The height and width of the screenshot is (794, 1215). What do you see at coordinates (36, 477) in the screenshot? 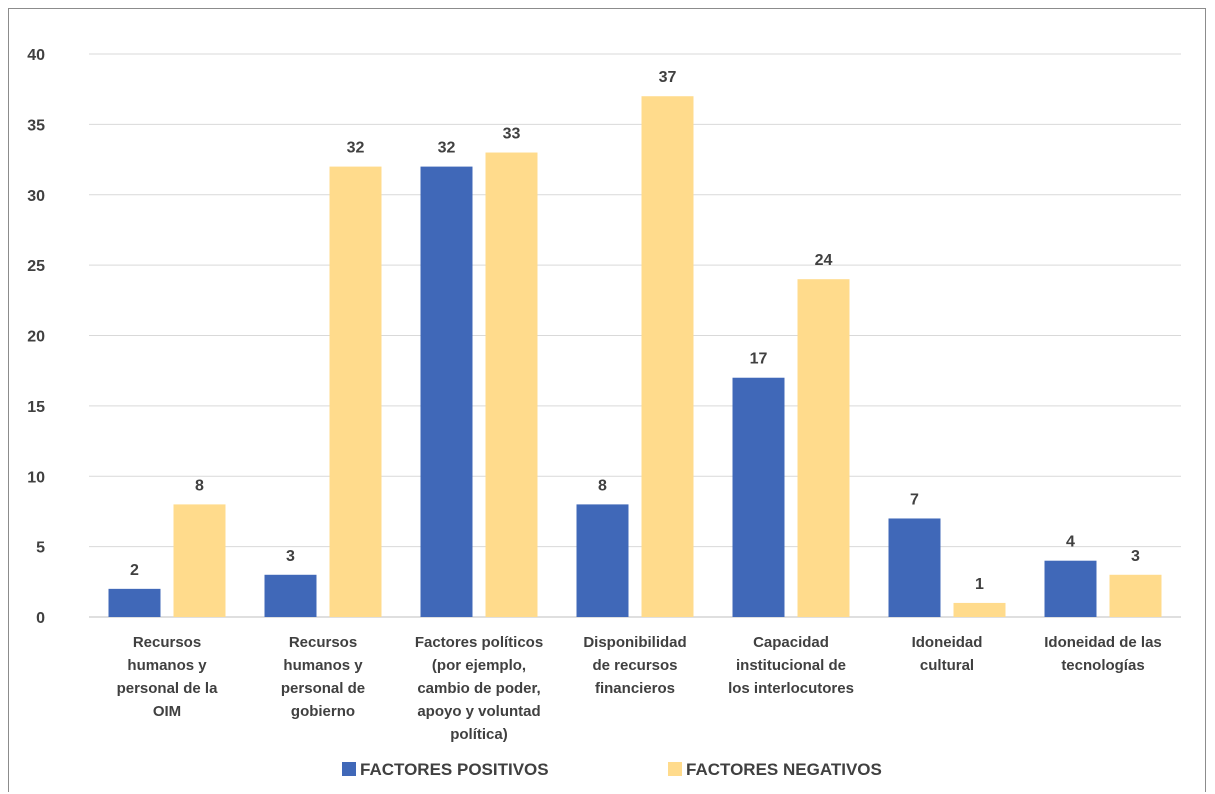
I see `y-tick-label: 10` at bounding box center [36, 477].